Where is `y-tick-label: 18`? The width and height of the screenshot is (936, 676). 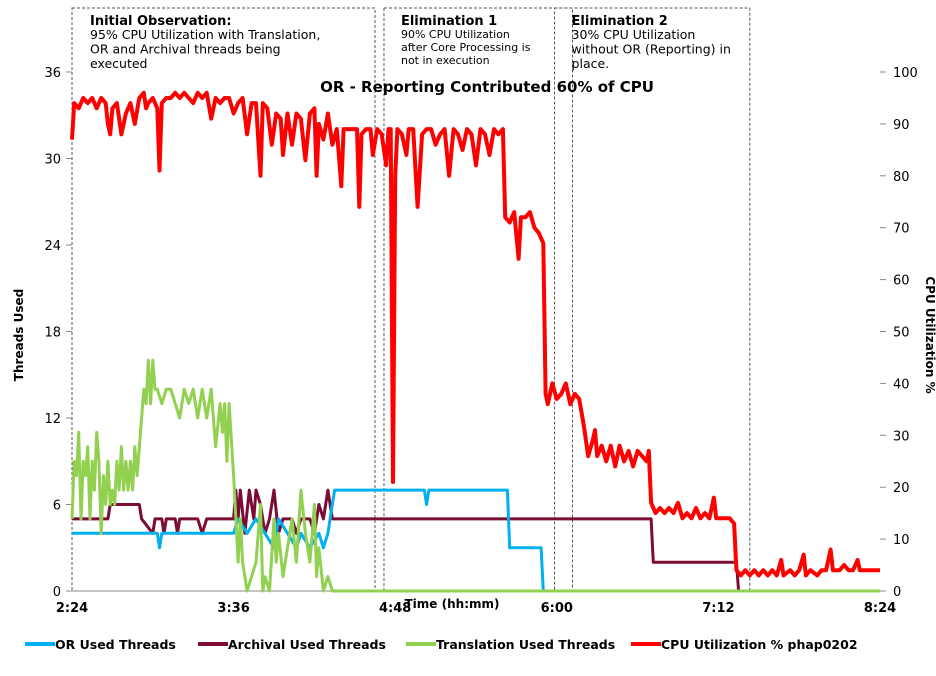 y-tick-label: 18 is located at coordinates (52, 333).